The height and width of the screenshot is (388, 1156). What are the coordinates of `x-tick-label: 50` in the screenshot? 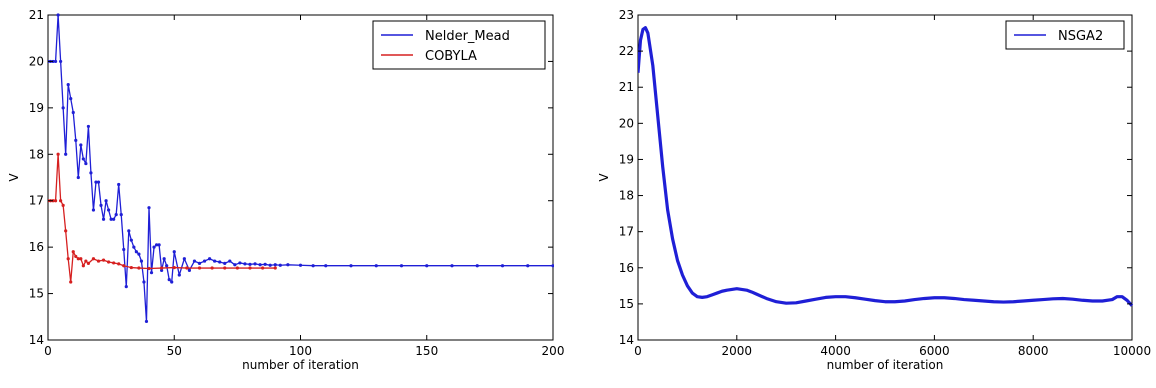 It's located at (174, 351).